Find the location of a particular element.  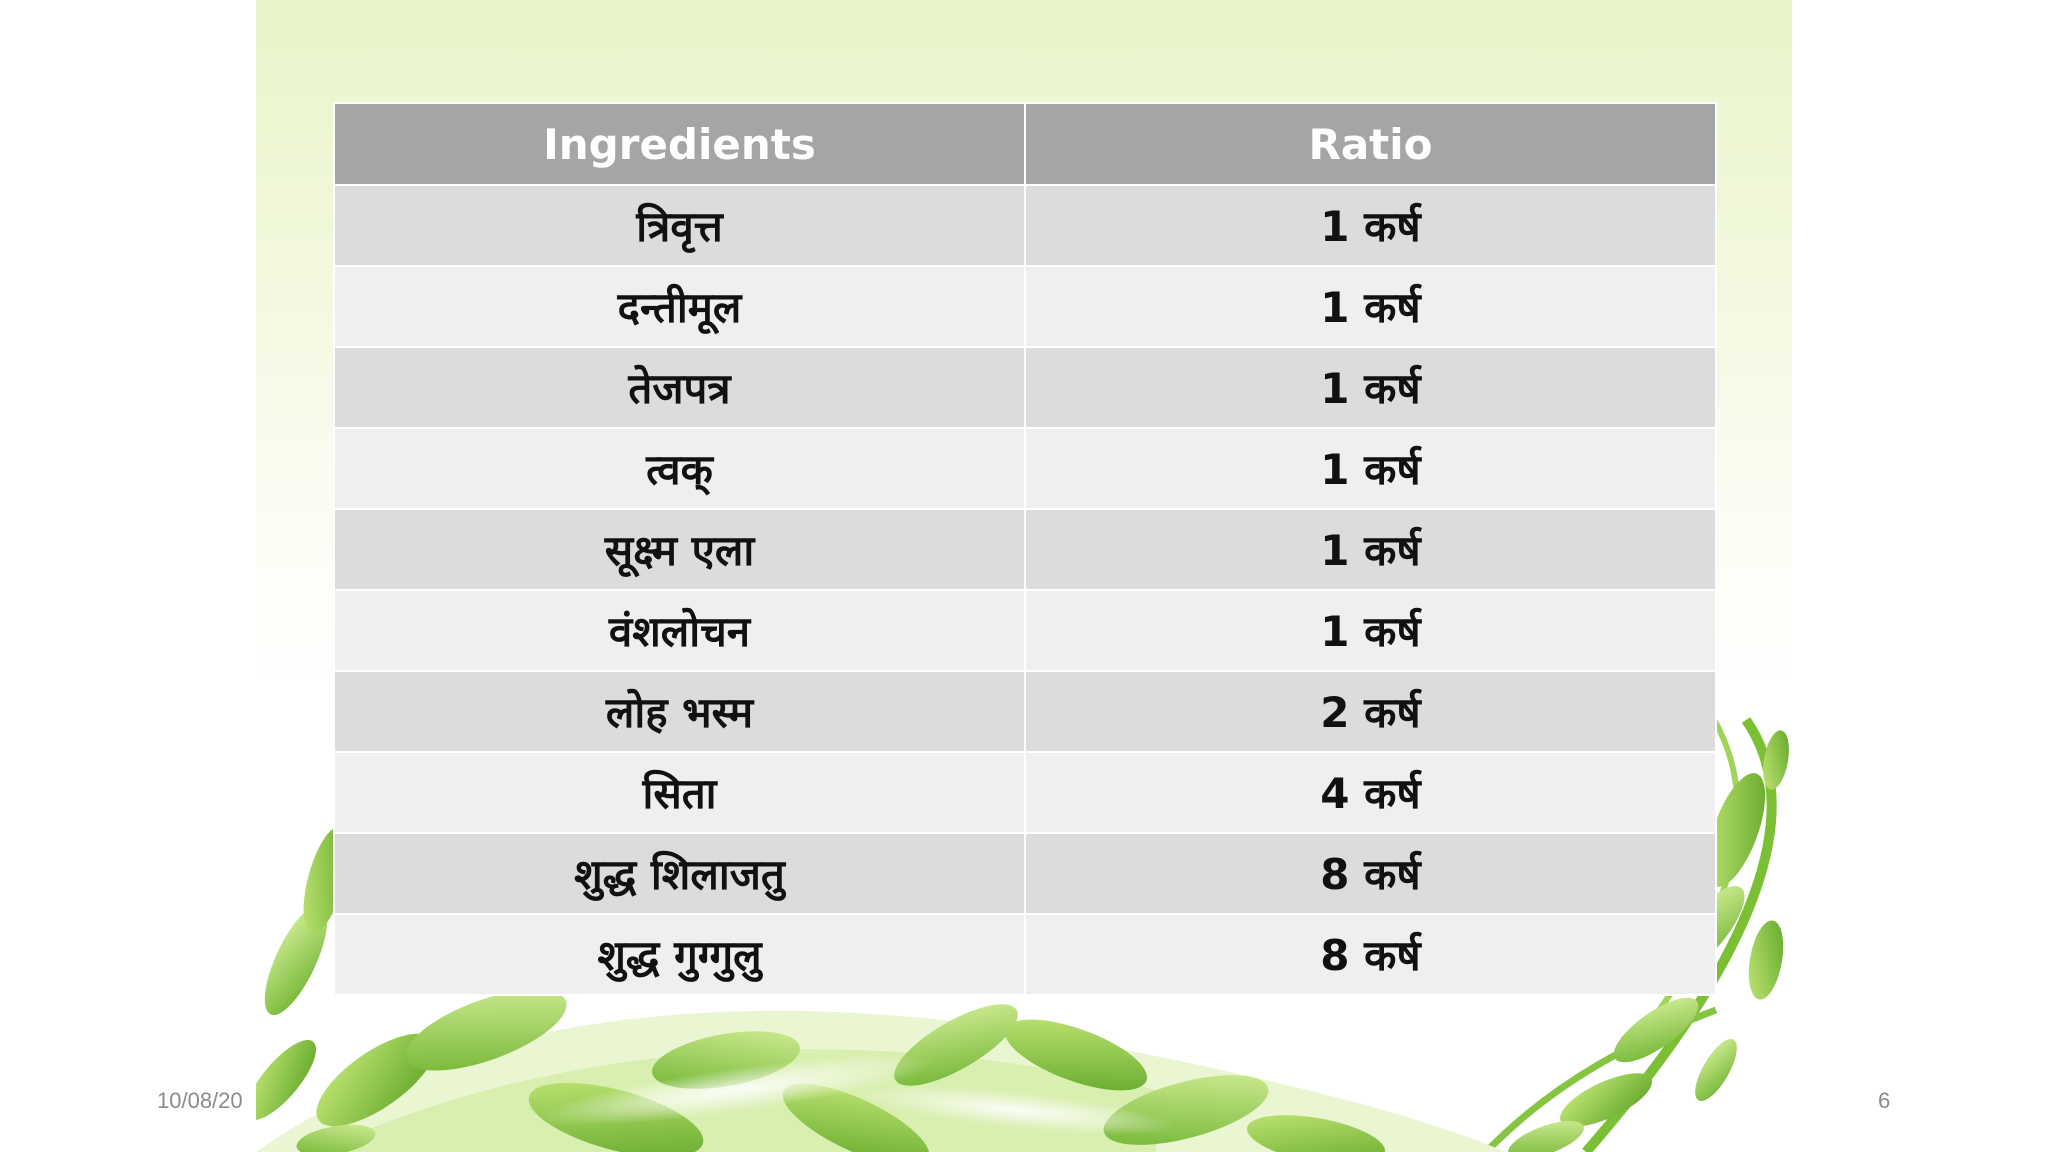

table-row: शुद्ध शिलाजतु 8 कर्ष is located at coordinates (1025, 873).